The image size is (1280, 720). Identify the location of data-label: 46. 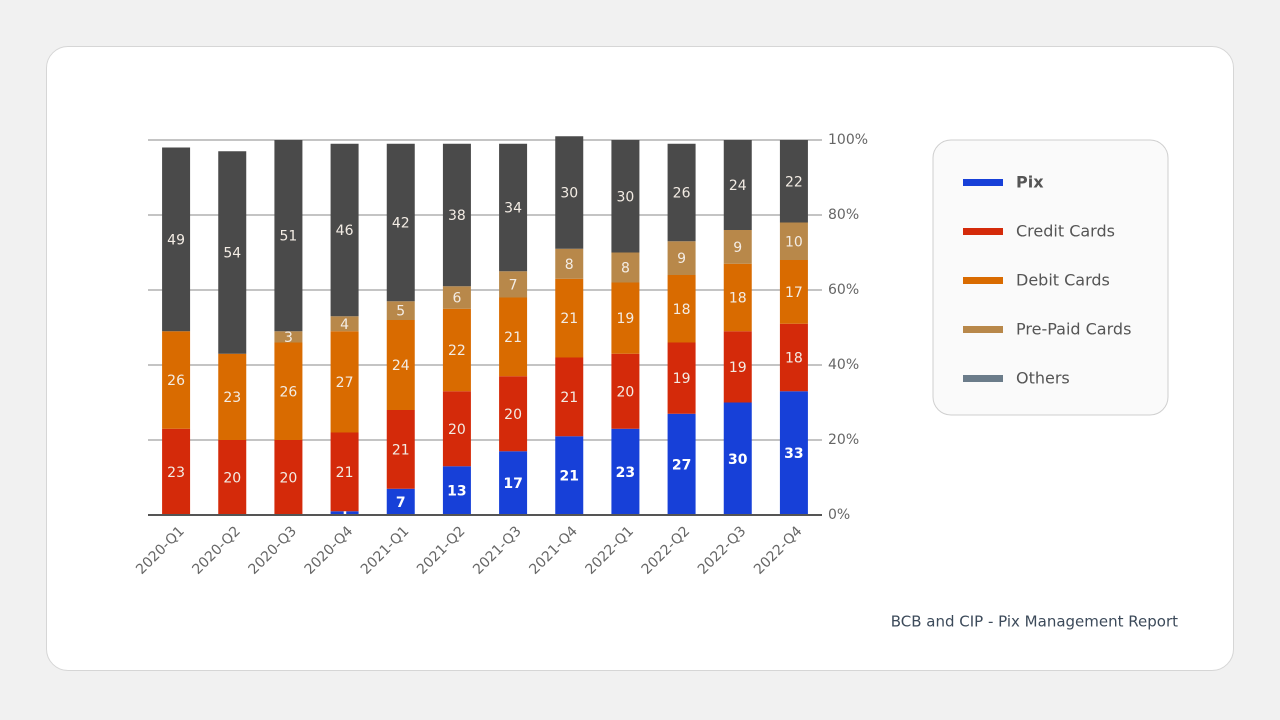
(345, 231).